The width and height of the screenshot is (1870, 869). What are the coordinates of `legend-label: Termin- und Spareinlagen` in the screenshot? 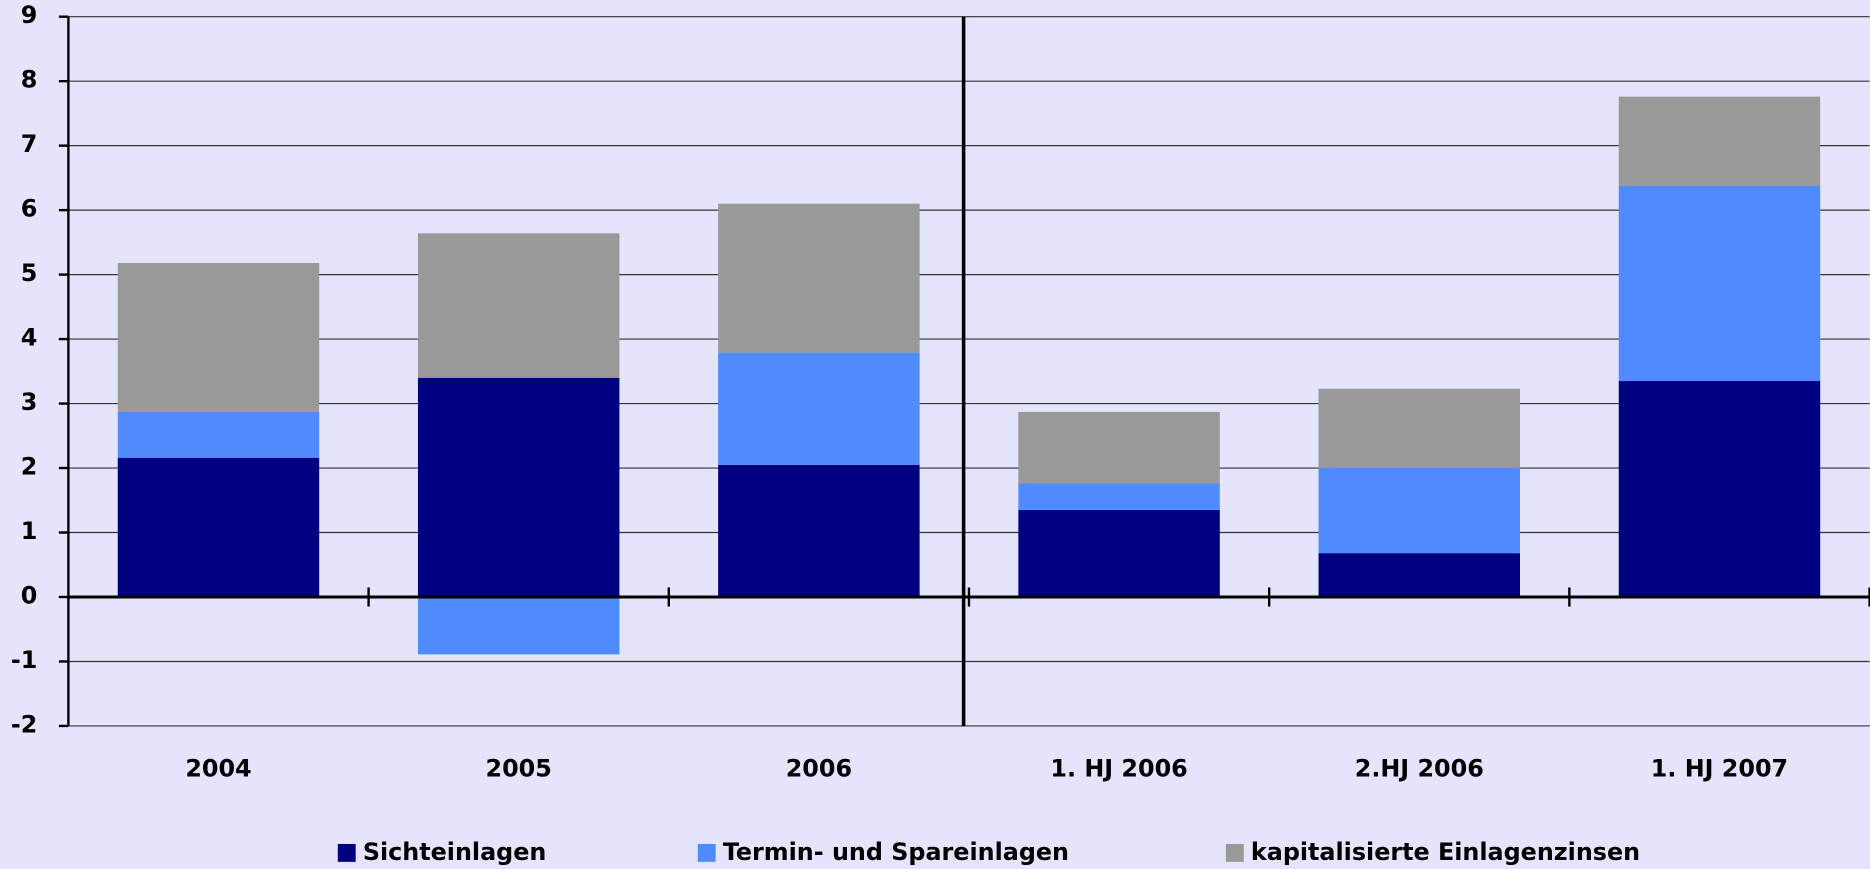 It's located at (896, 852).